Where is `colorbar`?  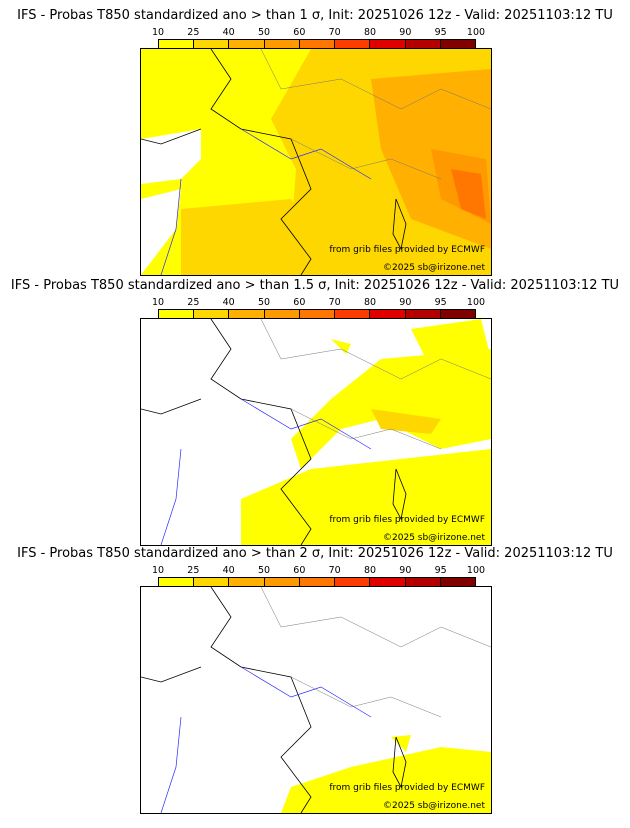
colorbar is located at coordinates (317, 582).